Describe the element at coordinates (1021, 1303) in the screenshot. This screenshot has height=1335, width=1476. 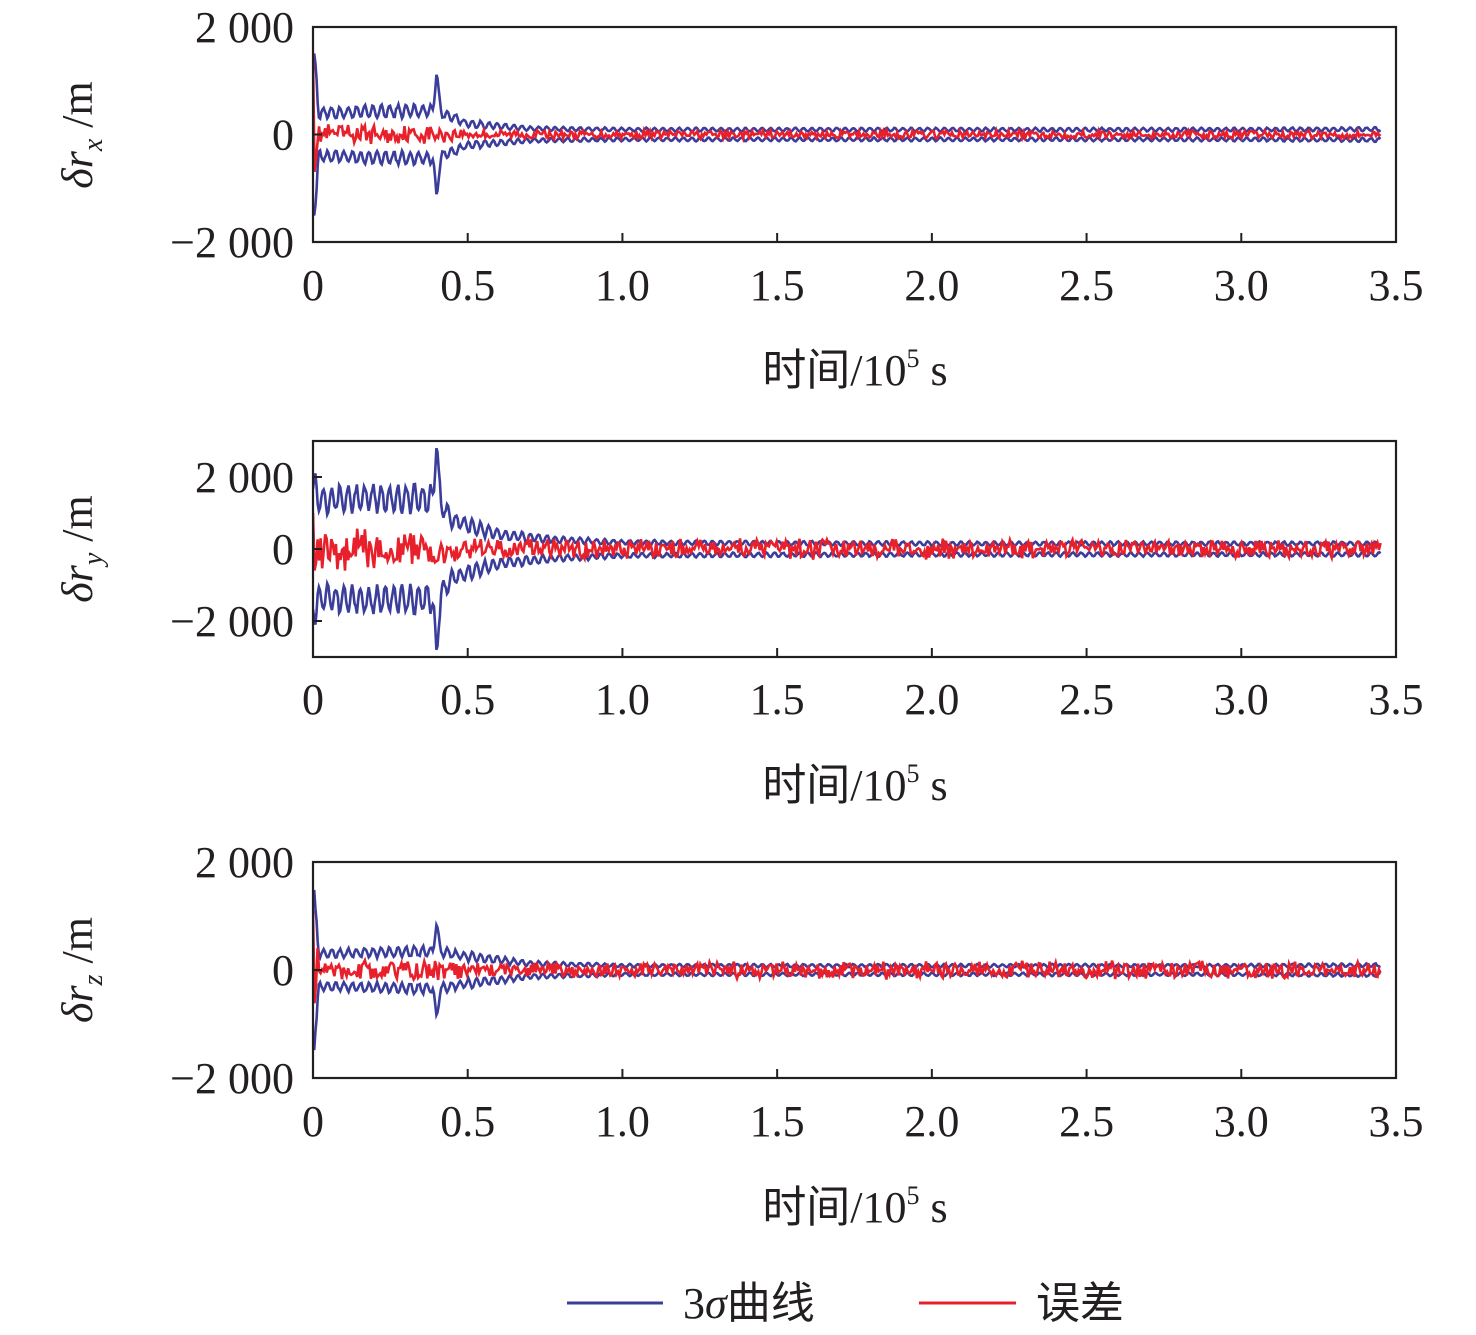
I see `legend-item-error: 误差` at that location.